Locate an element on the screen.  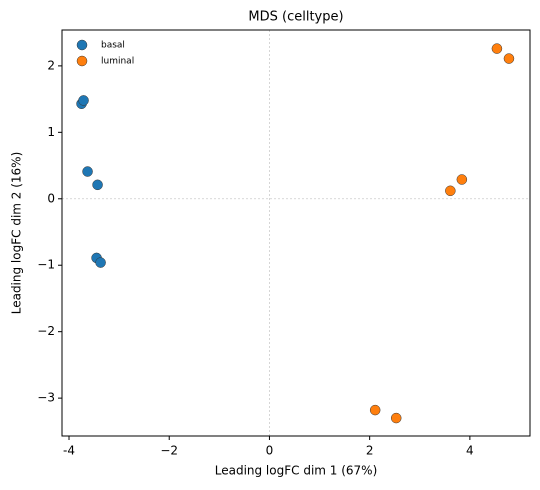
chart-title: MDS (celltype) is located at coordinates (295, 17).